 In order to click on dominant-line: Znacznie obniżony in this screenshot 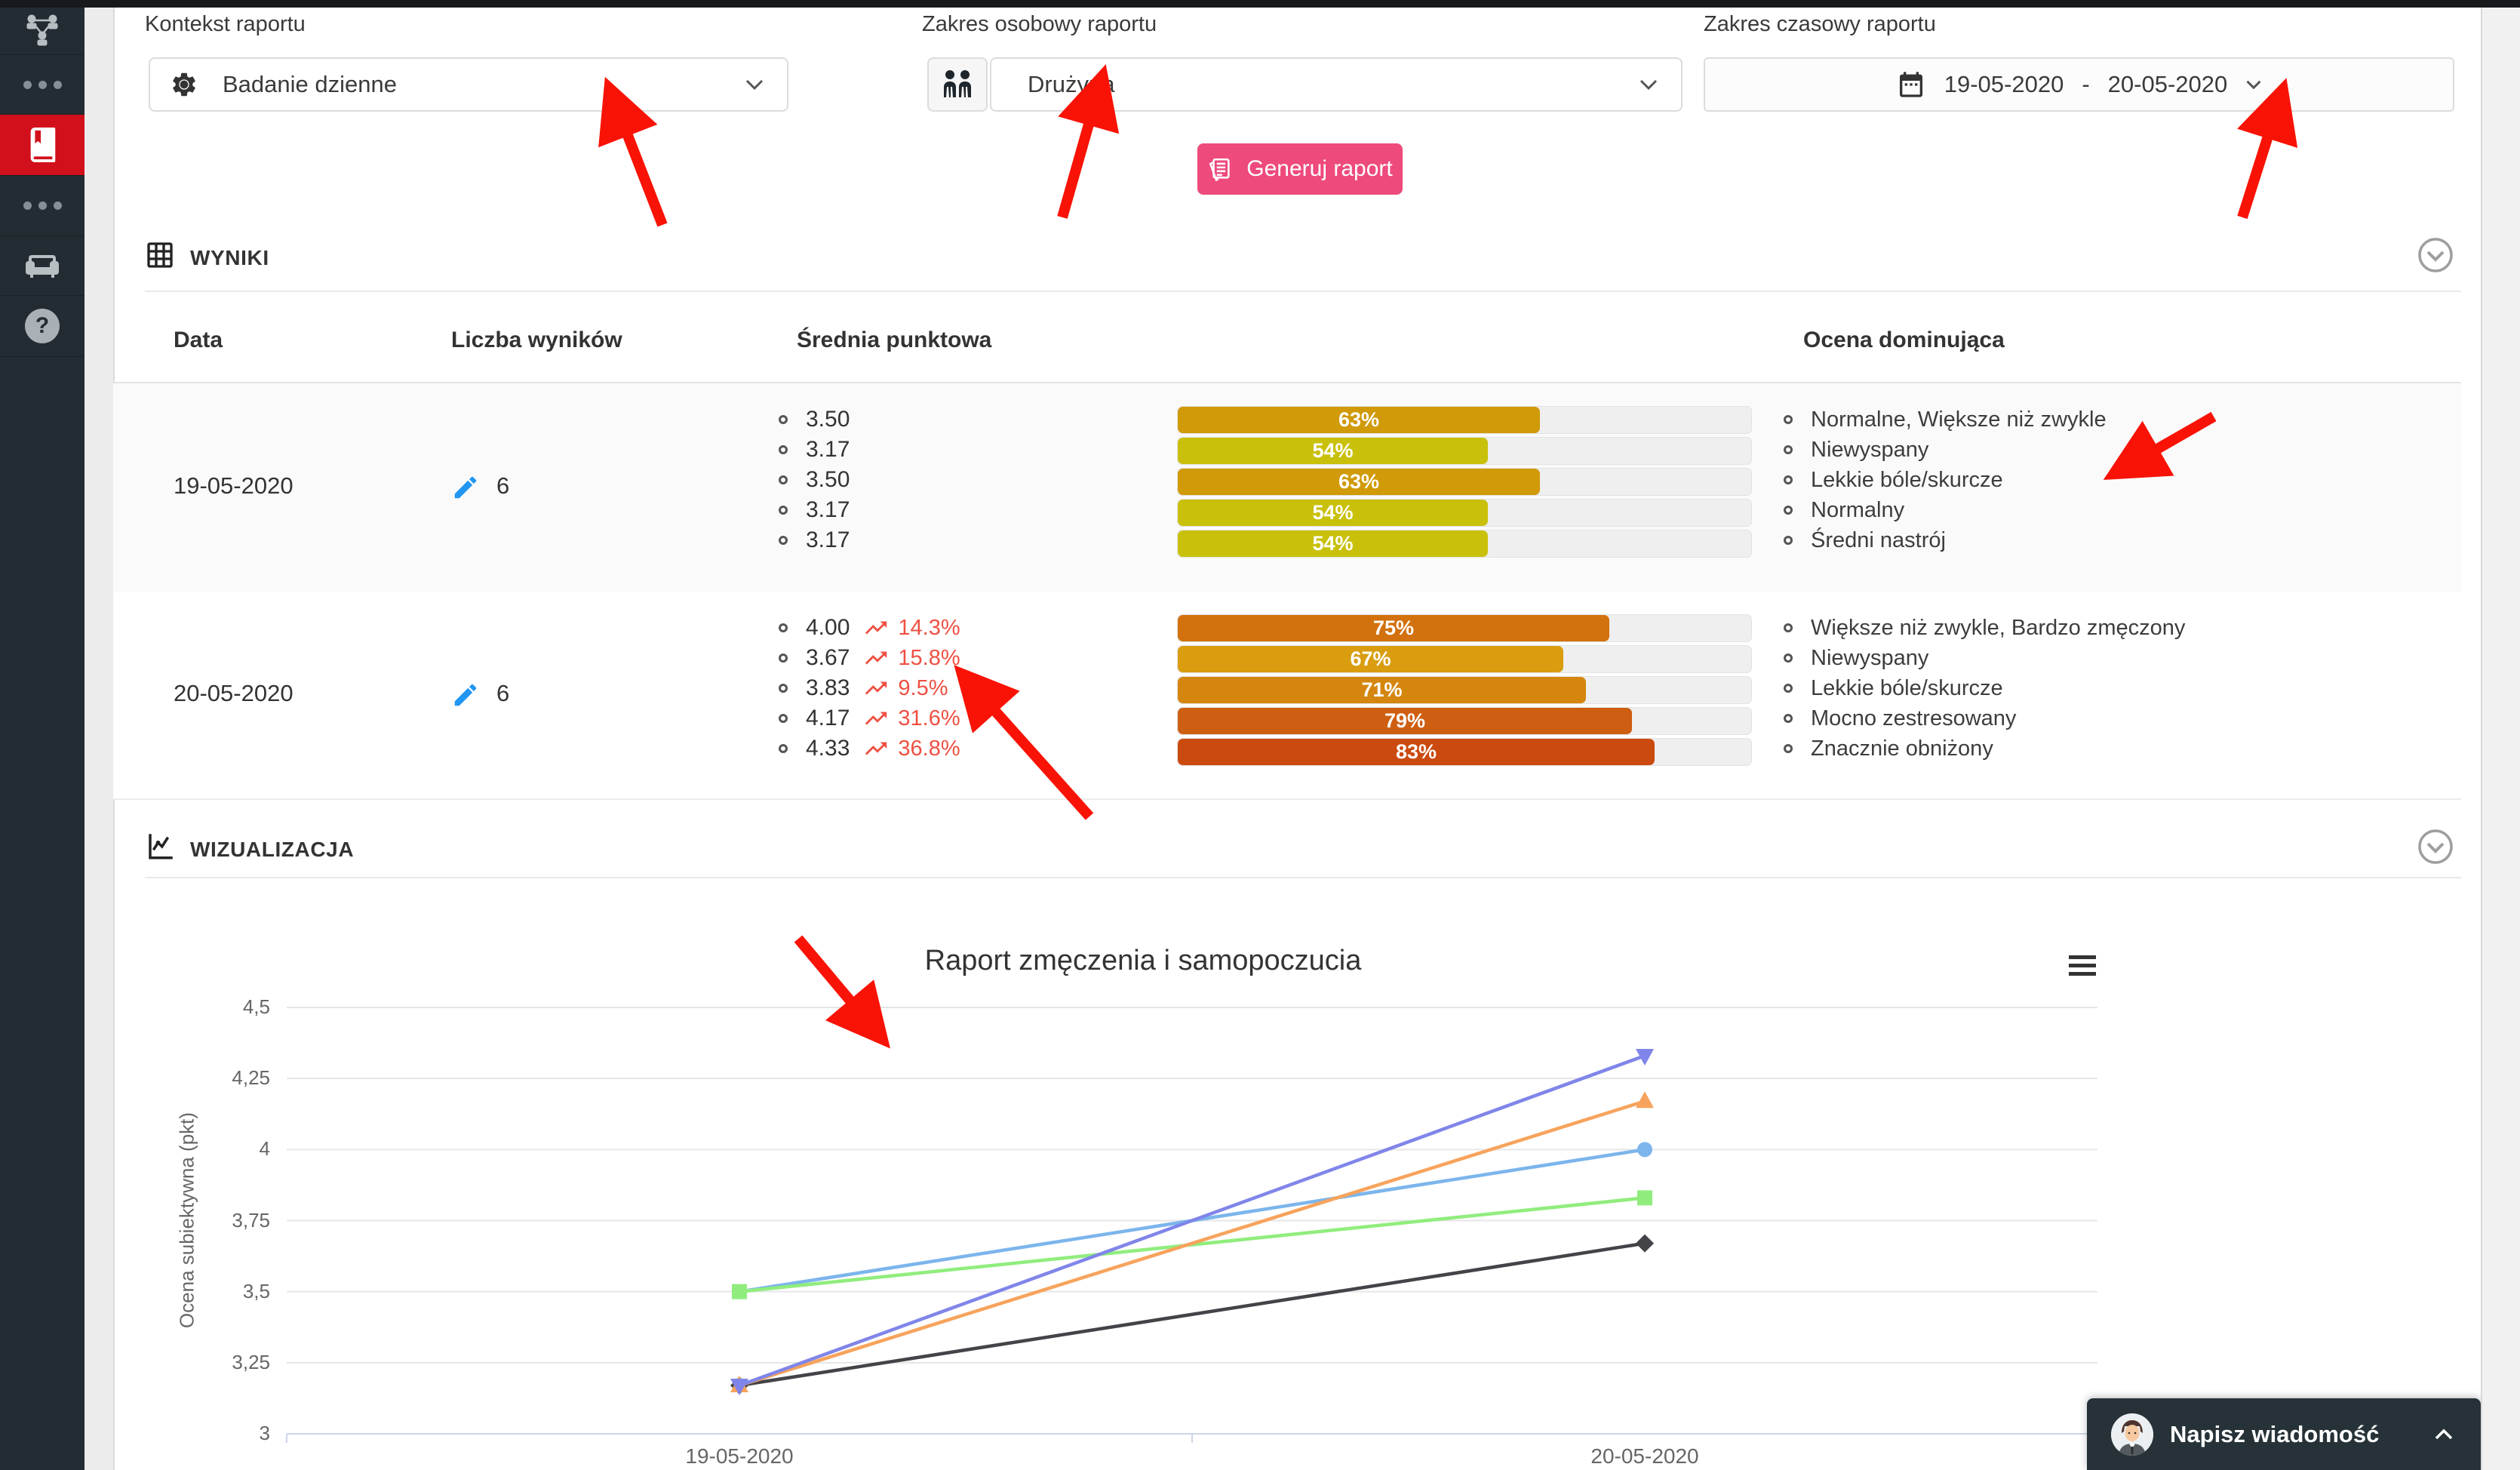, I will do `click(1888, 749)`.